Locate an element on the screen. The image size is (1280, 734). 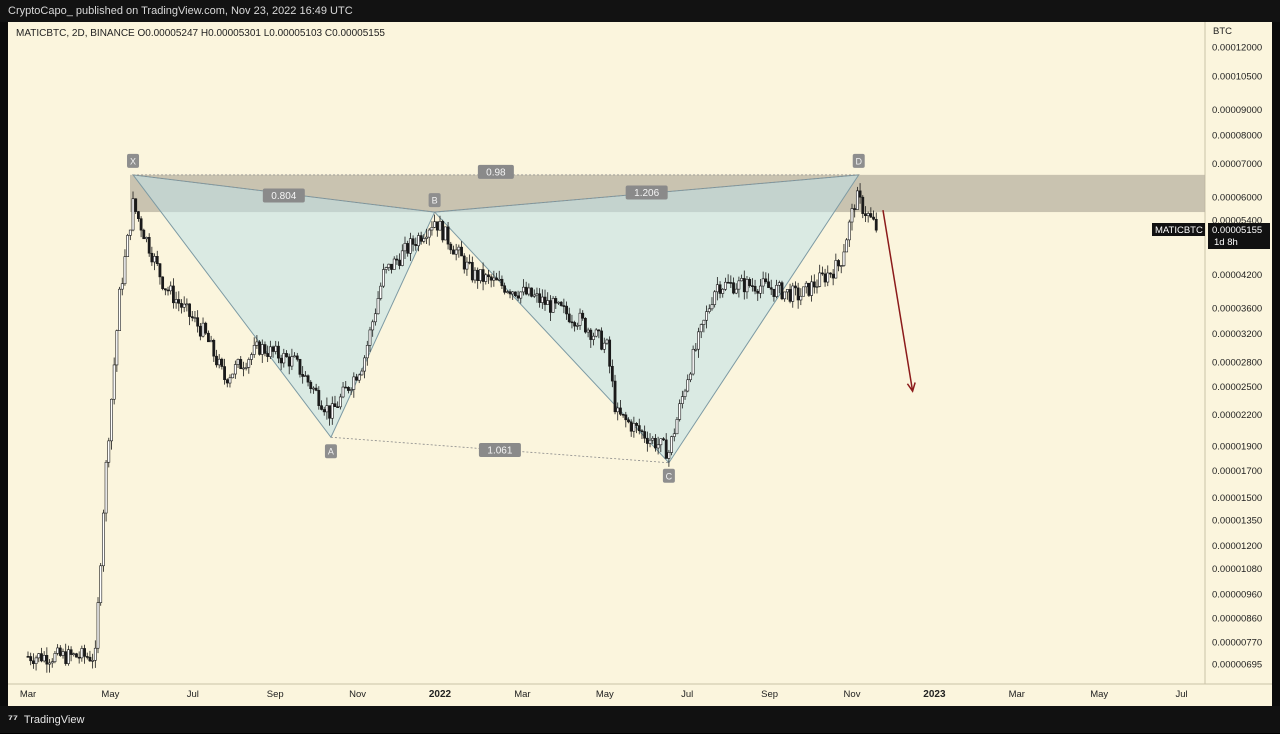
y-tick-label: 0.00012000 is located at coordinates (1237, 48).